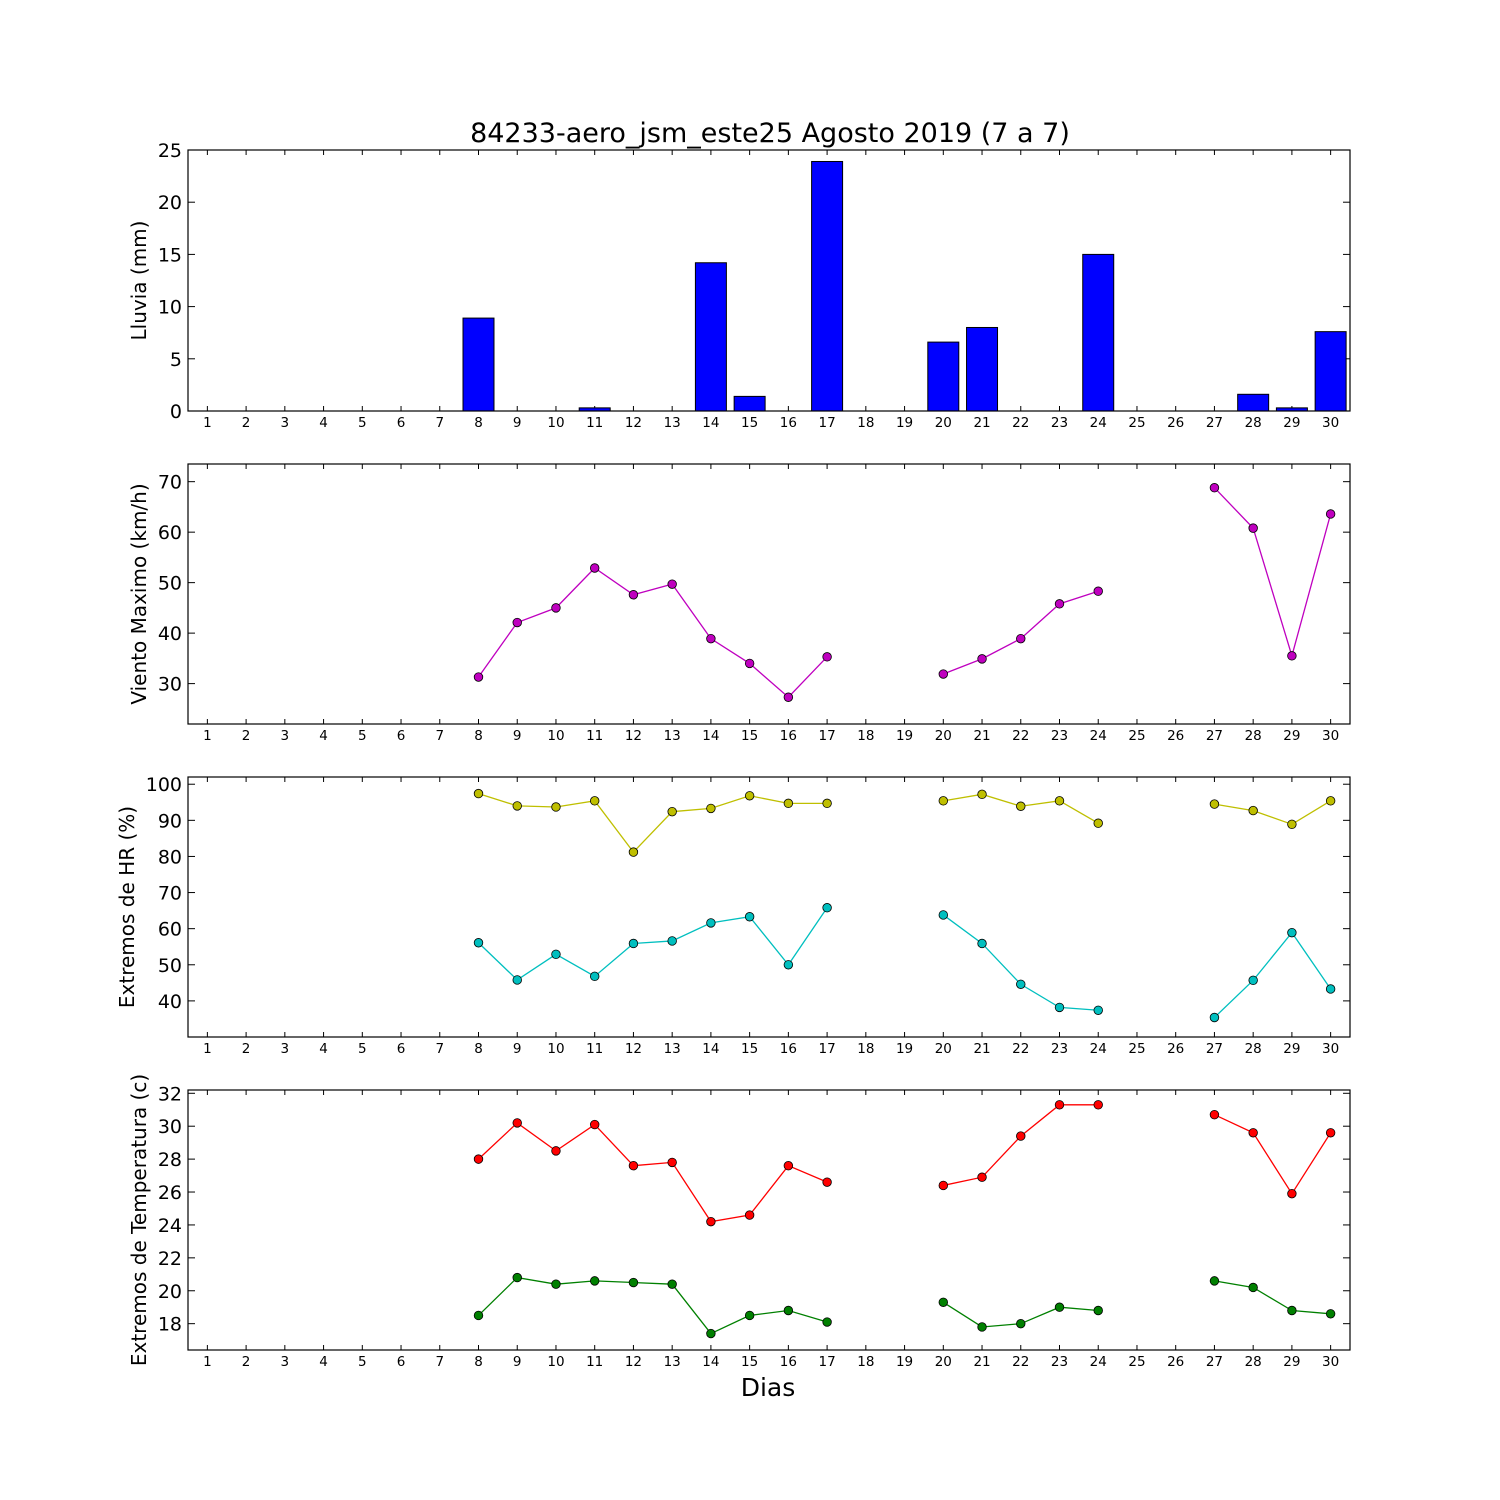  I want to click on y-tick-label: 5, so click(176, 360).